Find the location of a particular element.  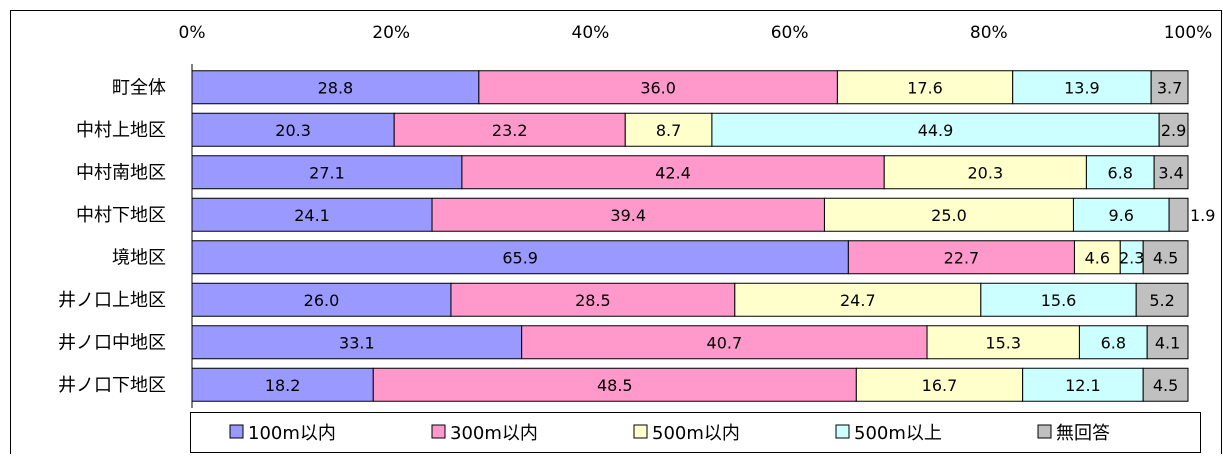

data-label: 1.9 is located at coordinates (1202, 215).